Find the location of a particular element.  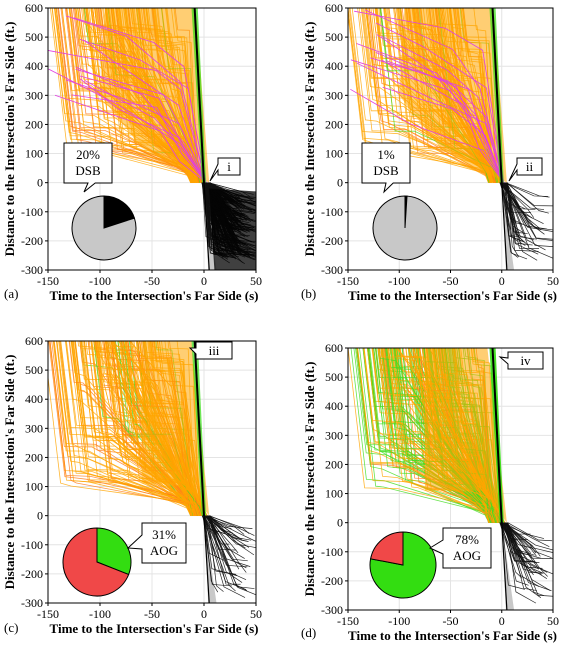

pie-slice is located at coordinates (119, 212).